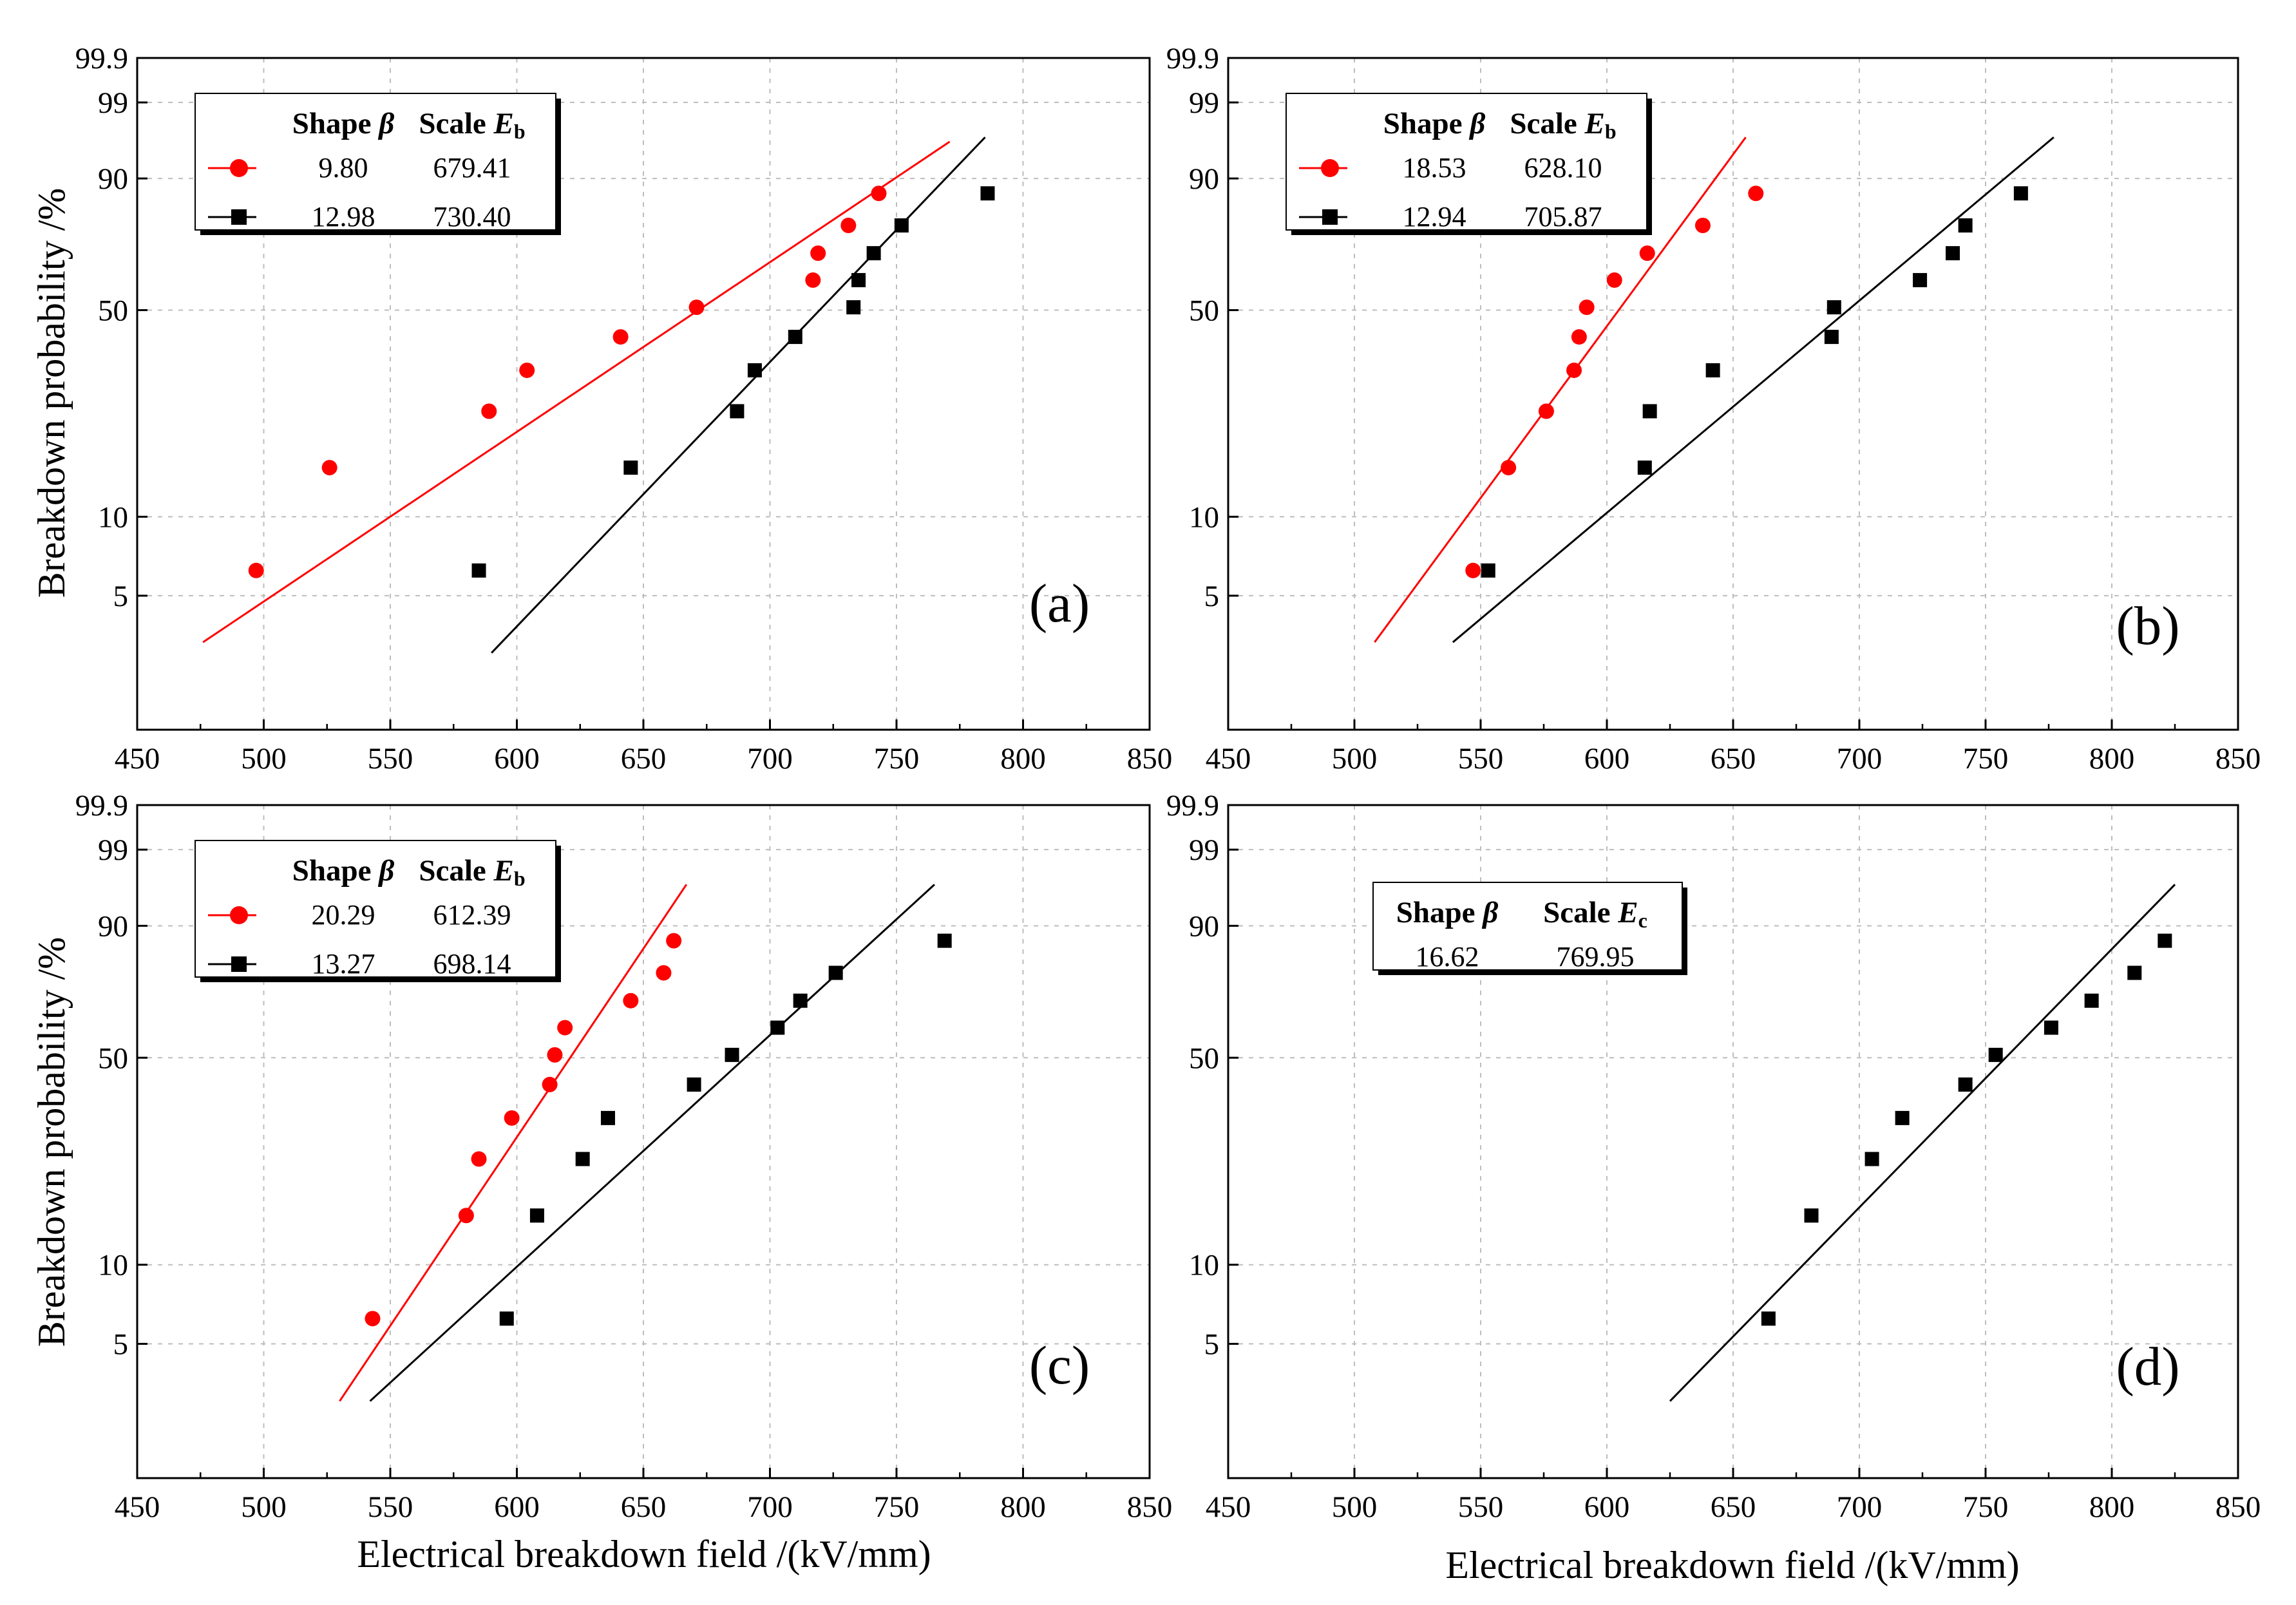  What do you see at coordinates (472, 125) in the screenshot?
I see `legend-header-scale: Scale Eb` at bounding box center [472, 125].